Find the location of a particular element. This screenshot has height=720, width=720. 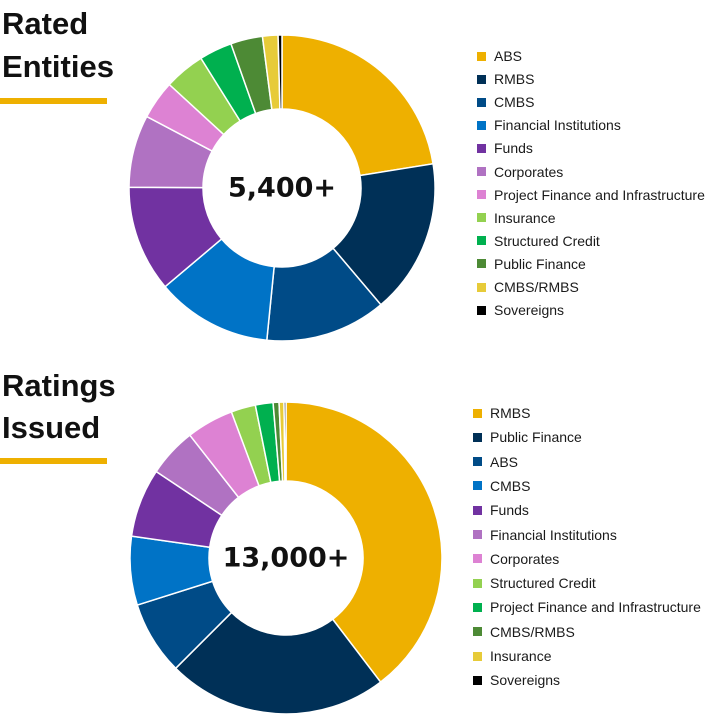

chart-1-legend-item-sovereigns: Sovereigns is located at coordinates (520, 310).